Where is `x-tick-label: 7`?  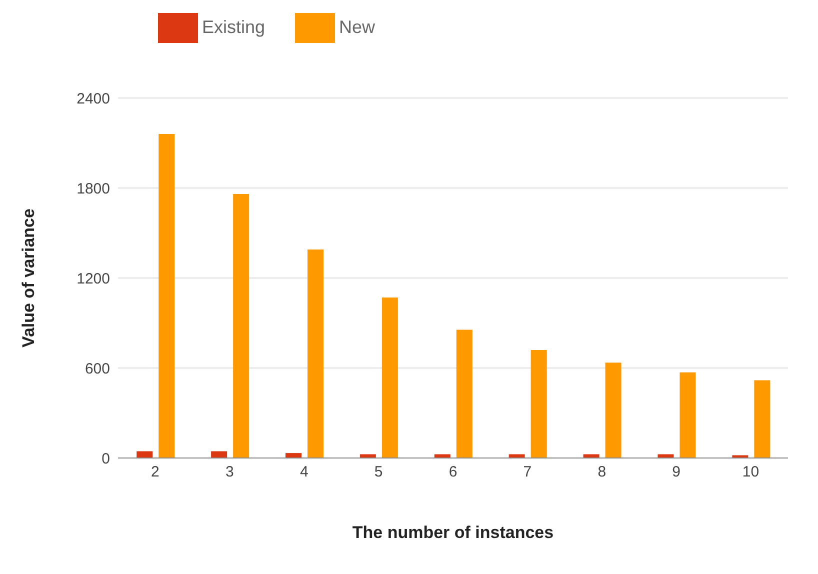 x-tick-label: 7 is located at coordinates (527, 472).